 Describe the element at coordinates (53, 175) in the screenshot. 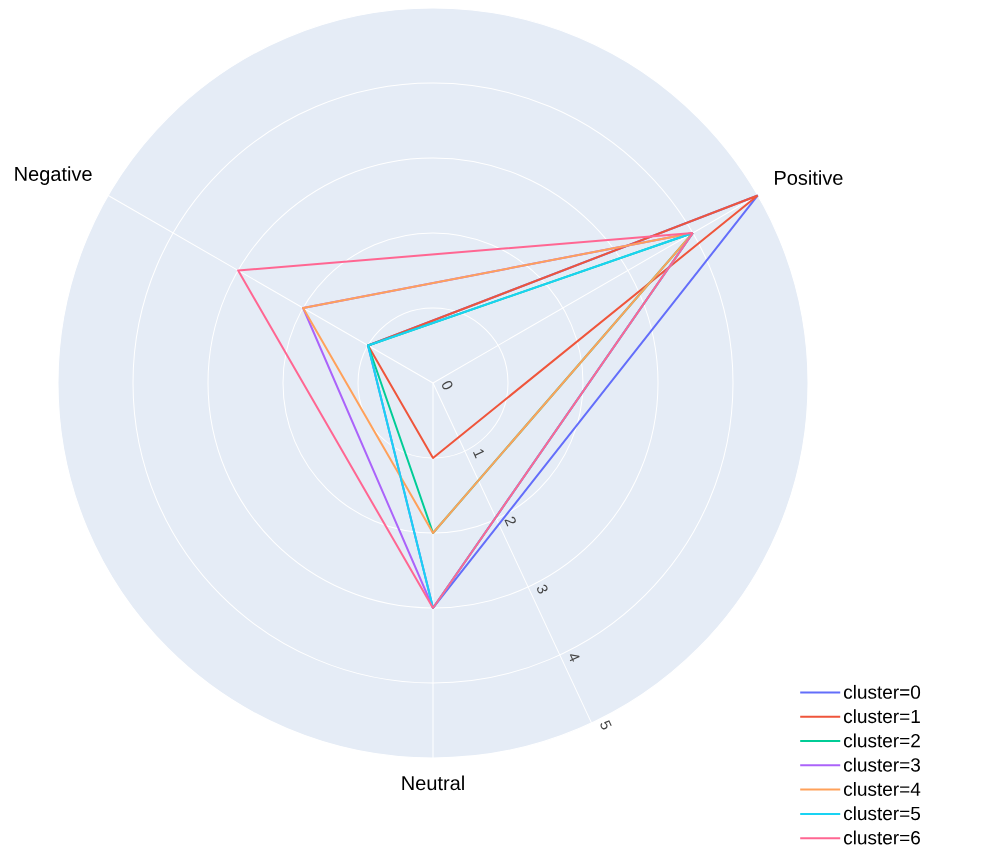

I see `spoke-label: Negative` at that location.